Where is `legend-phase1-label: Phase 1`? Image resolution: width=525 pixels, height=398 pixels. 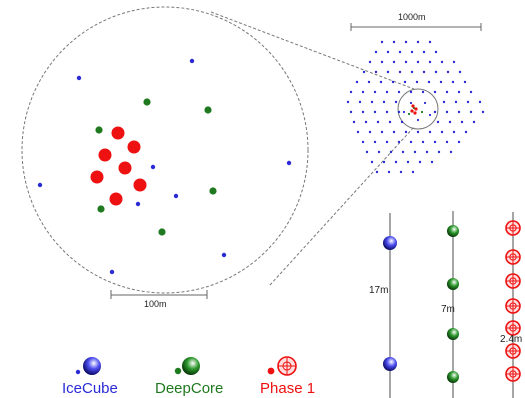 legend-phase1-label: Phase 1 is located at coordinates (288, 388).